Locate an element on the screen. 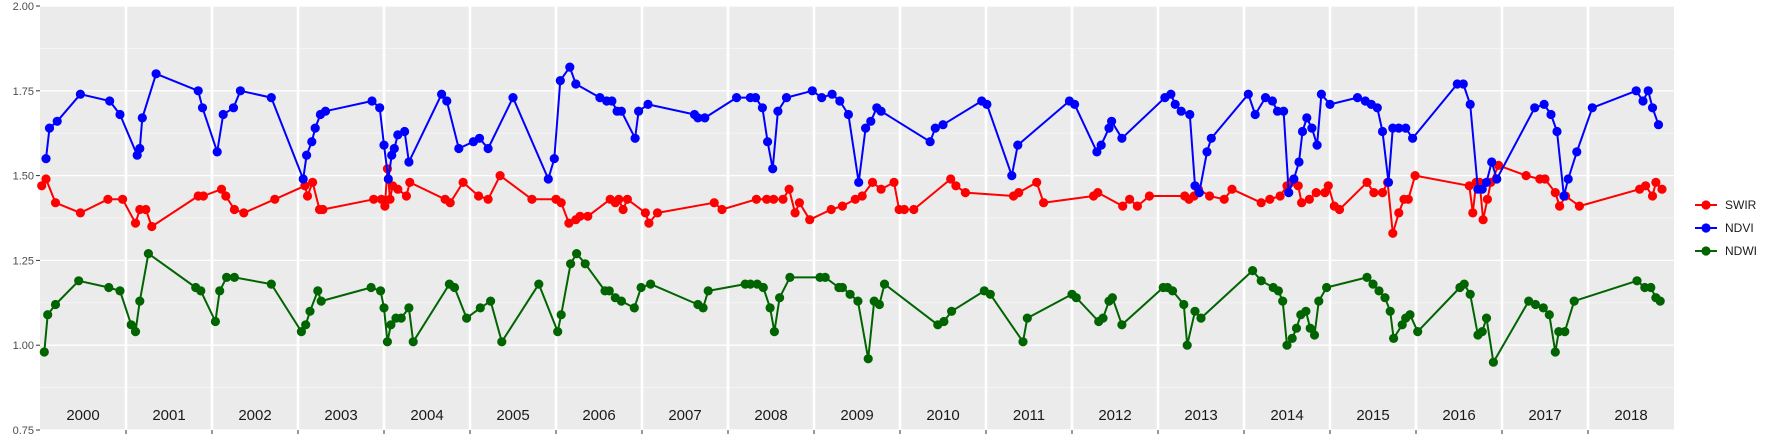  year-label: 2000 is located at coordinates (82, 415).